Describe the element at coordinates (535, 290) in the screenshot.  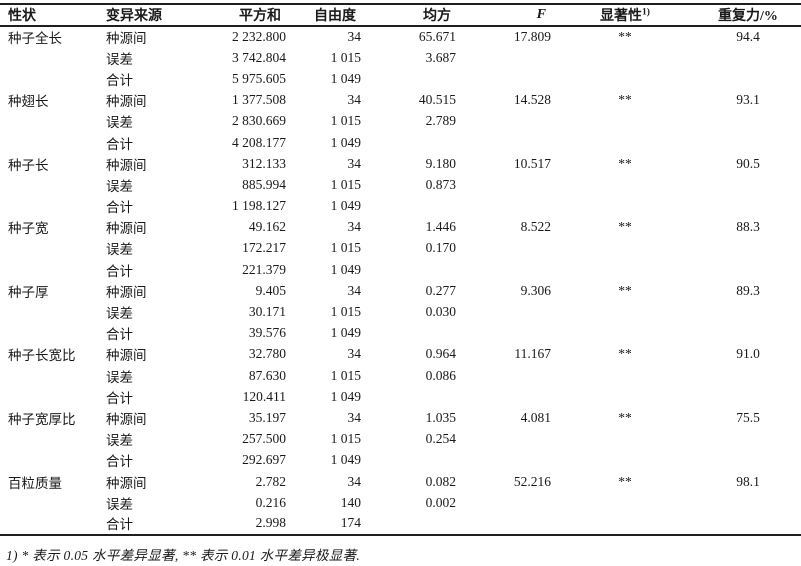
I see `f-value-cell: 9.306` at that location.